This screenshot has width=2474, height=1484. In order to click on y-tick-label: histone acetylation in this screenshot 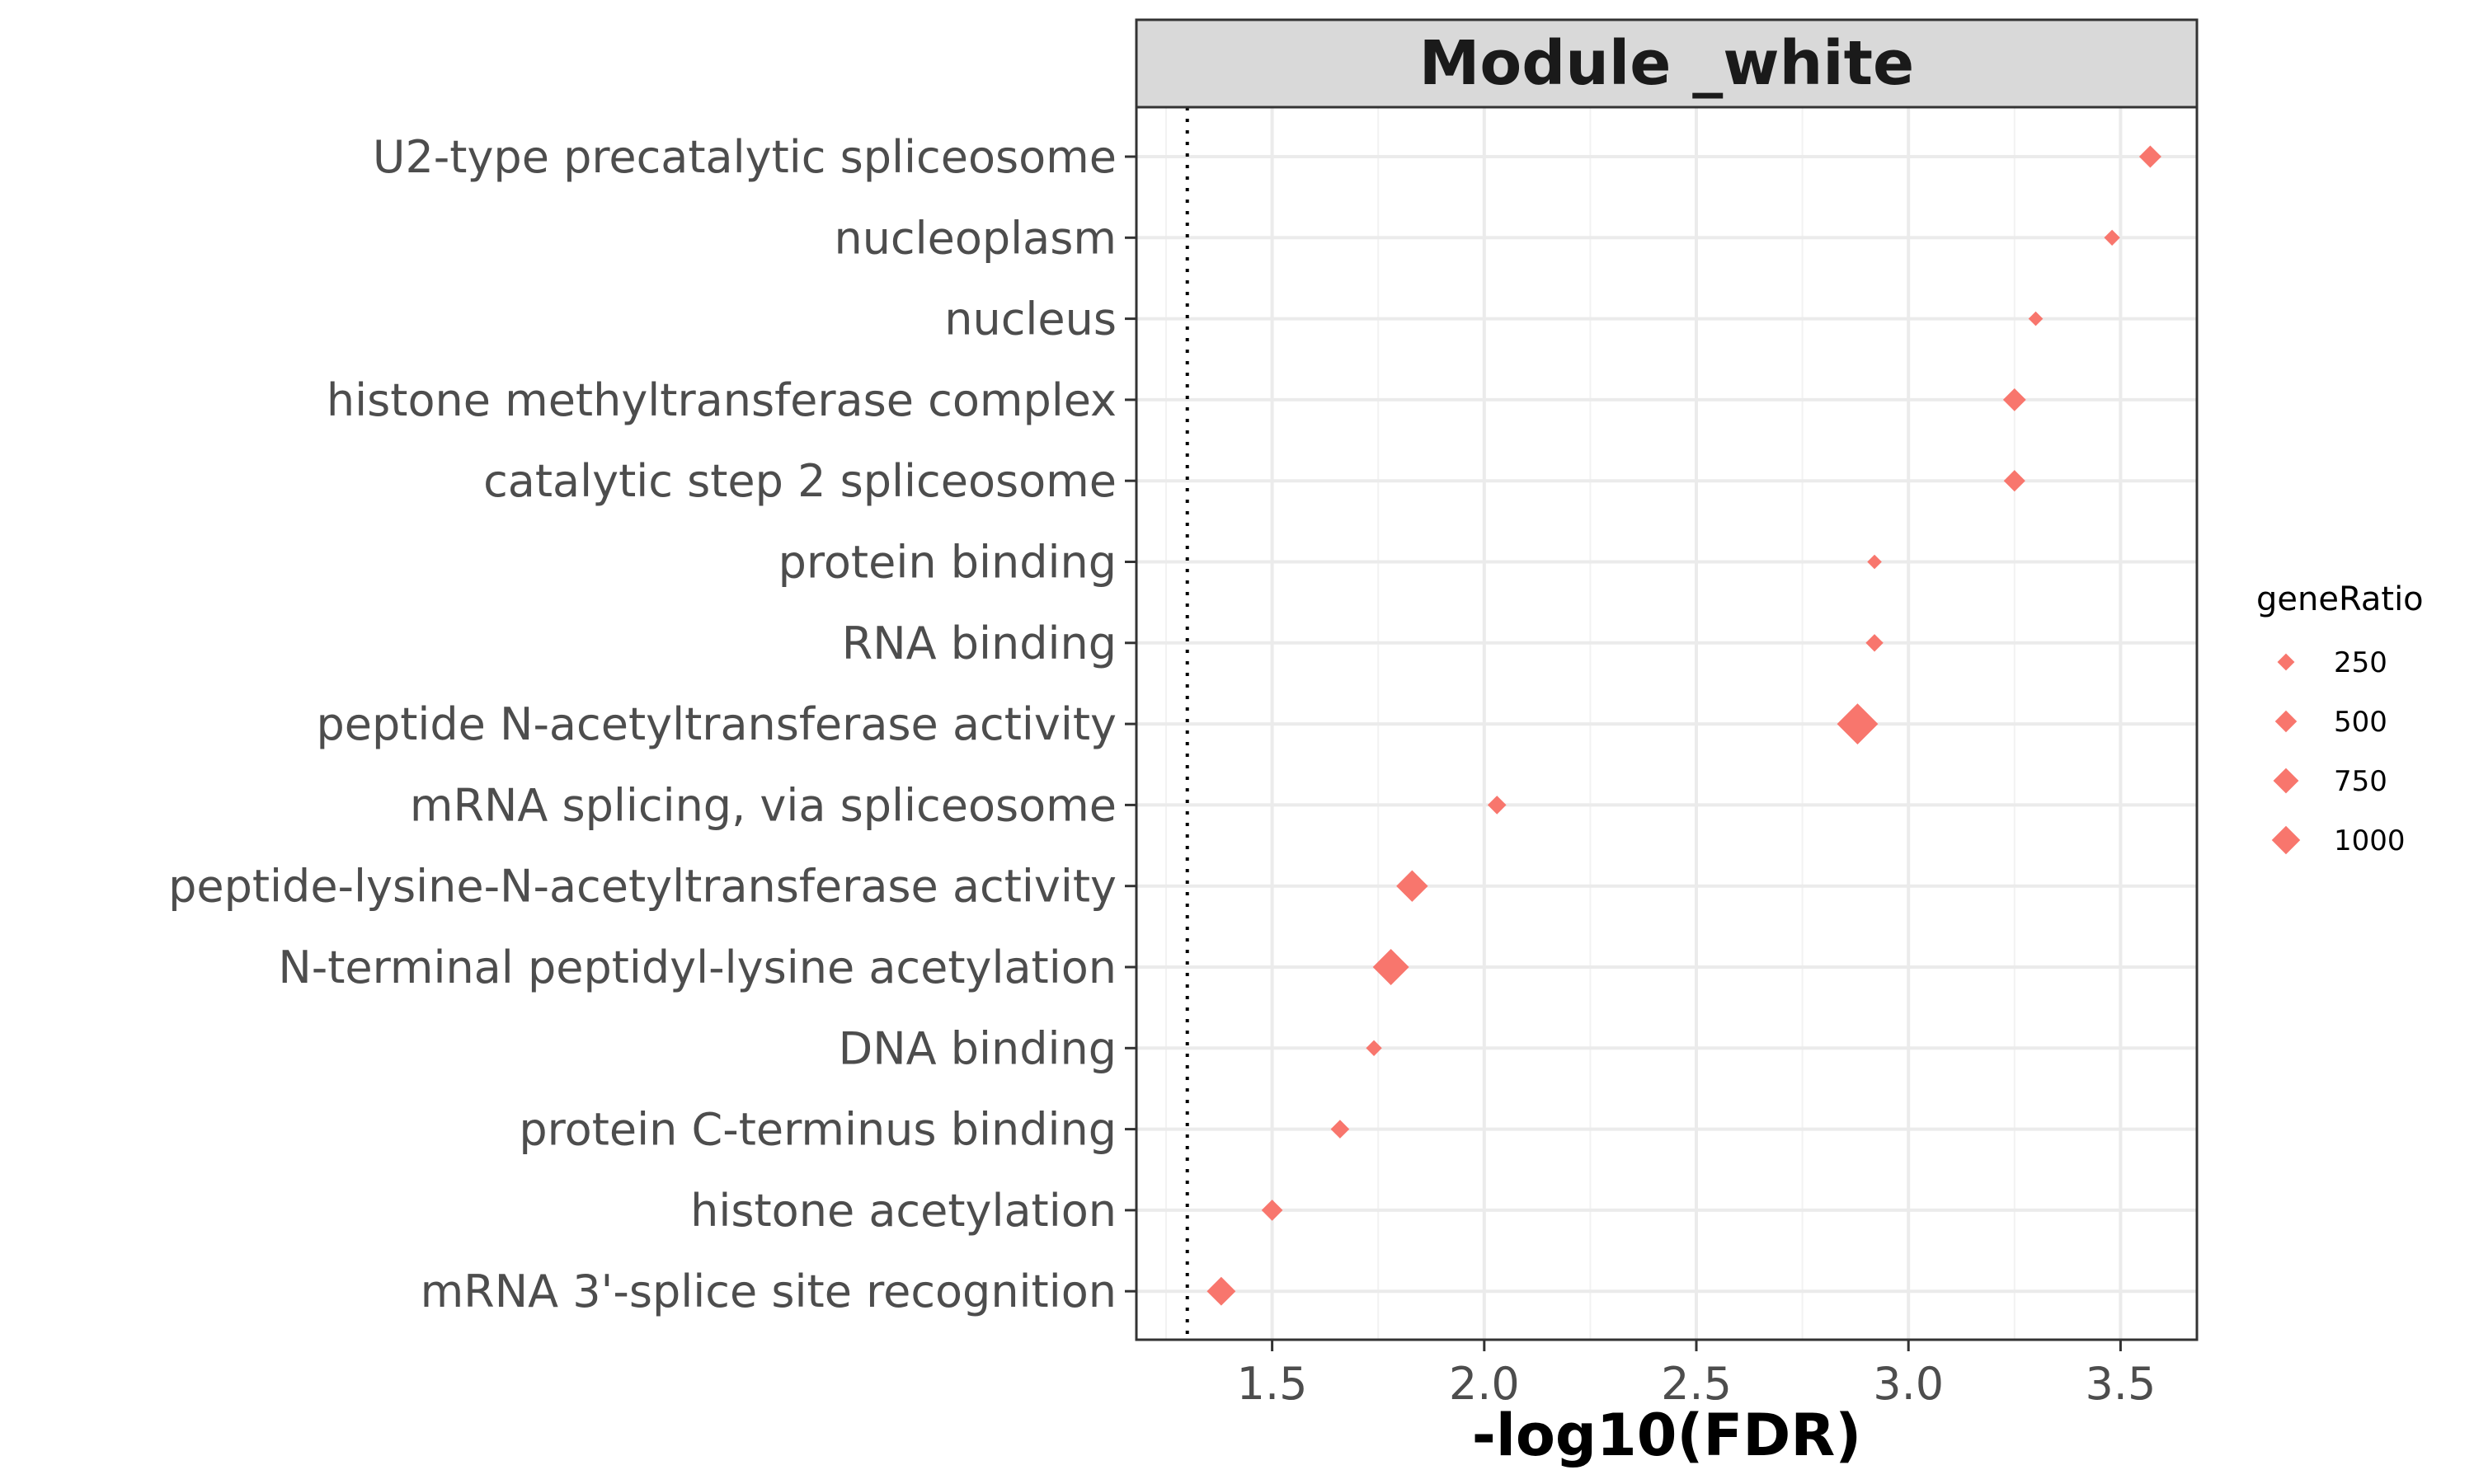, I will do `click(903, 1211)`.